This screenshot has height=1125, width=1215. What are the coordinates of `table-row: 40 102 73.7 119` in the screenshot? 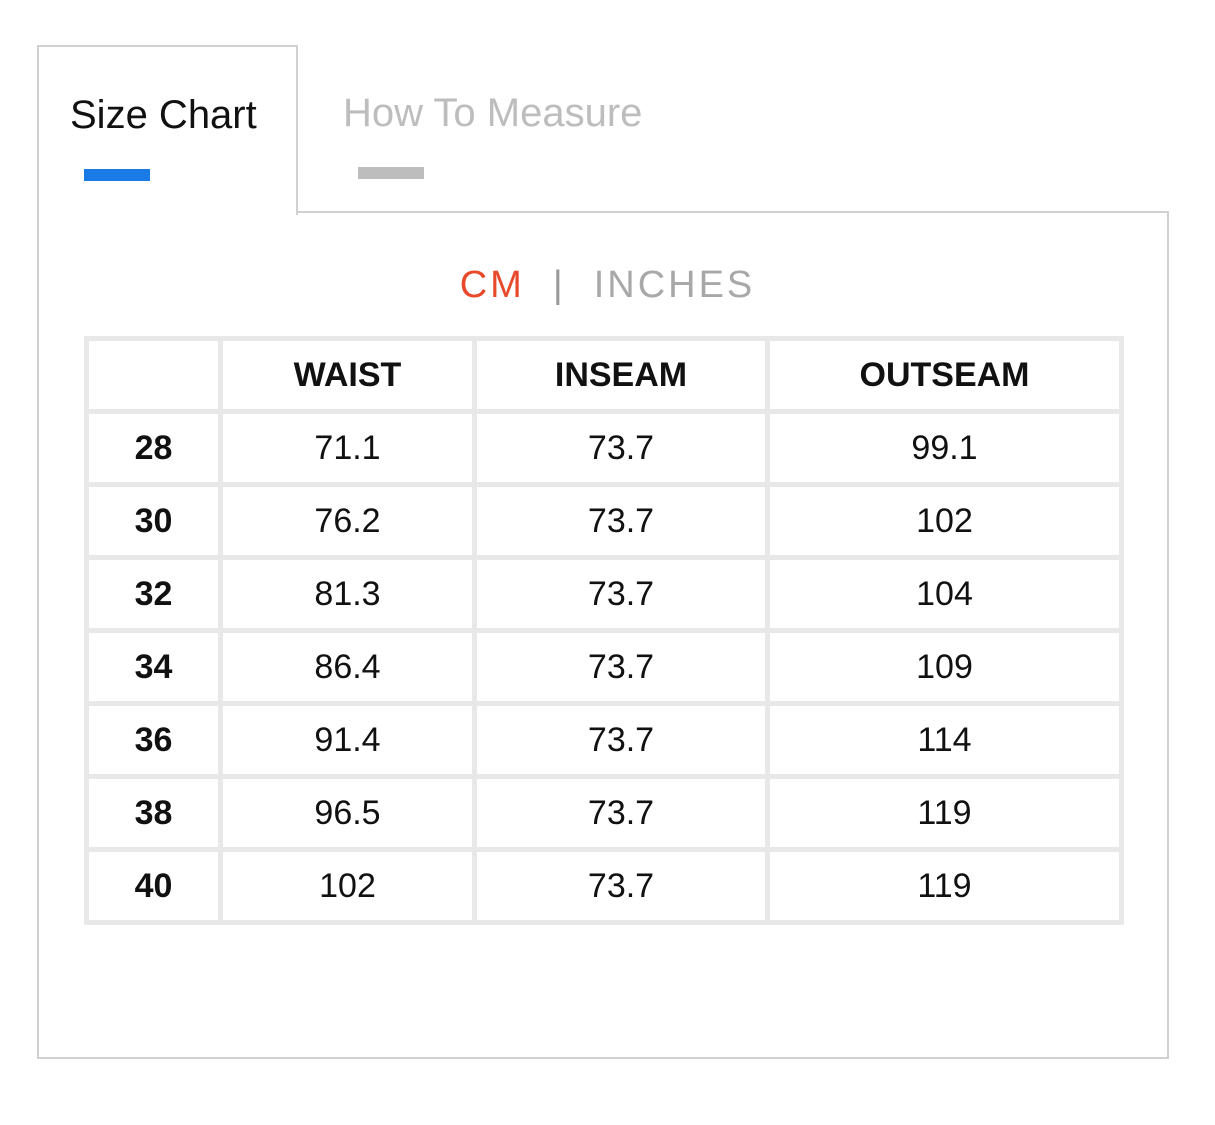 It's located at (604, 886).